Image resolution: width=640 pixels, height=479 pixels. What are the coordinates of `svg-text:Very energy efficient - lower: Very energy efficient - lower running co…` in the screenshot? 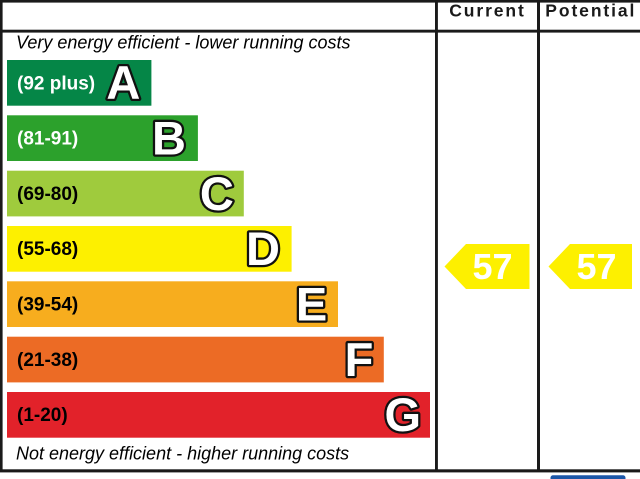 It's located at (183, 43).